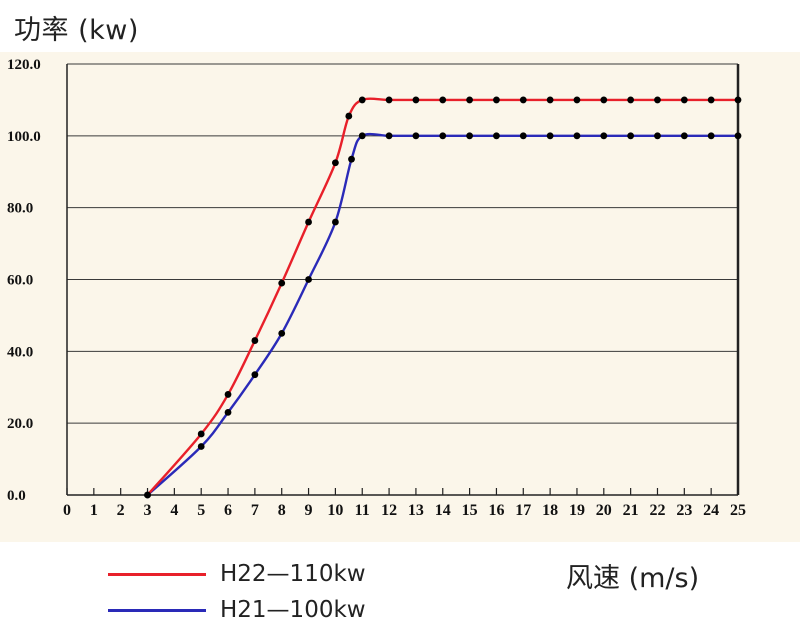  I want to click on legend-label-h21: H21—100kw, so click(293, 610).